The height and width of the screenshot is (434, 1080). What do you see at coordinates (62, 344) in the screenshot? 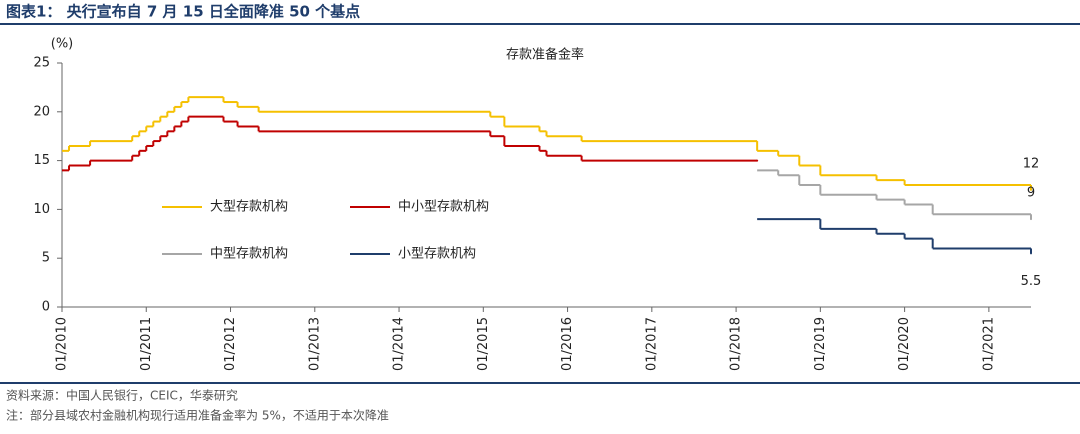
I see `x-tick-label: 01/2010` at bounding box center [62, 344].